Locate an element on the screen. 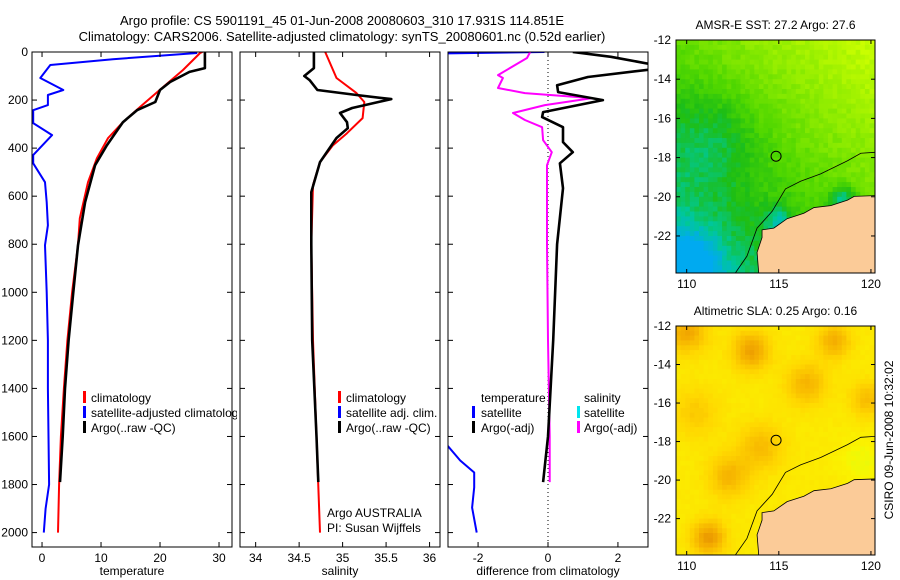 Image resolution: width=900 pixels, height=580 pixels. lat-tick-label: -12 is located at coordinates (663, 40).